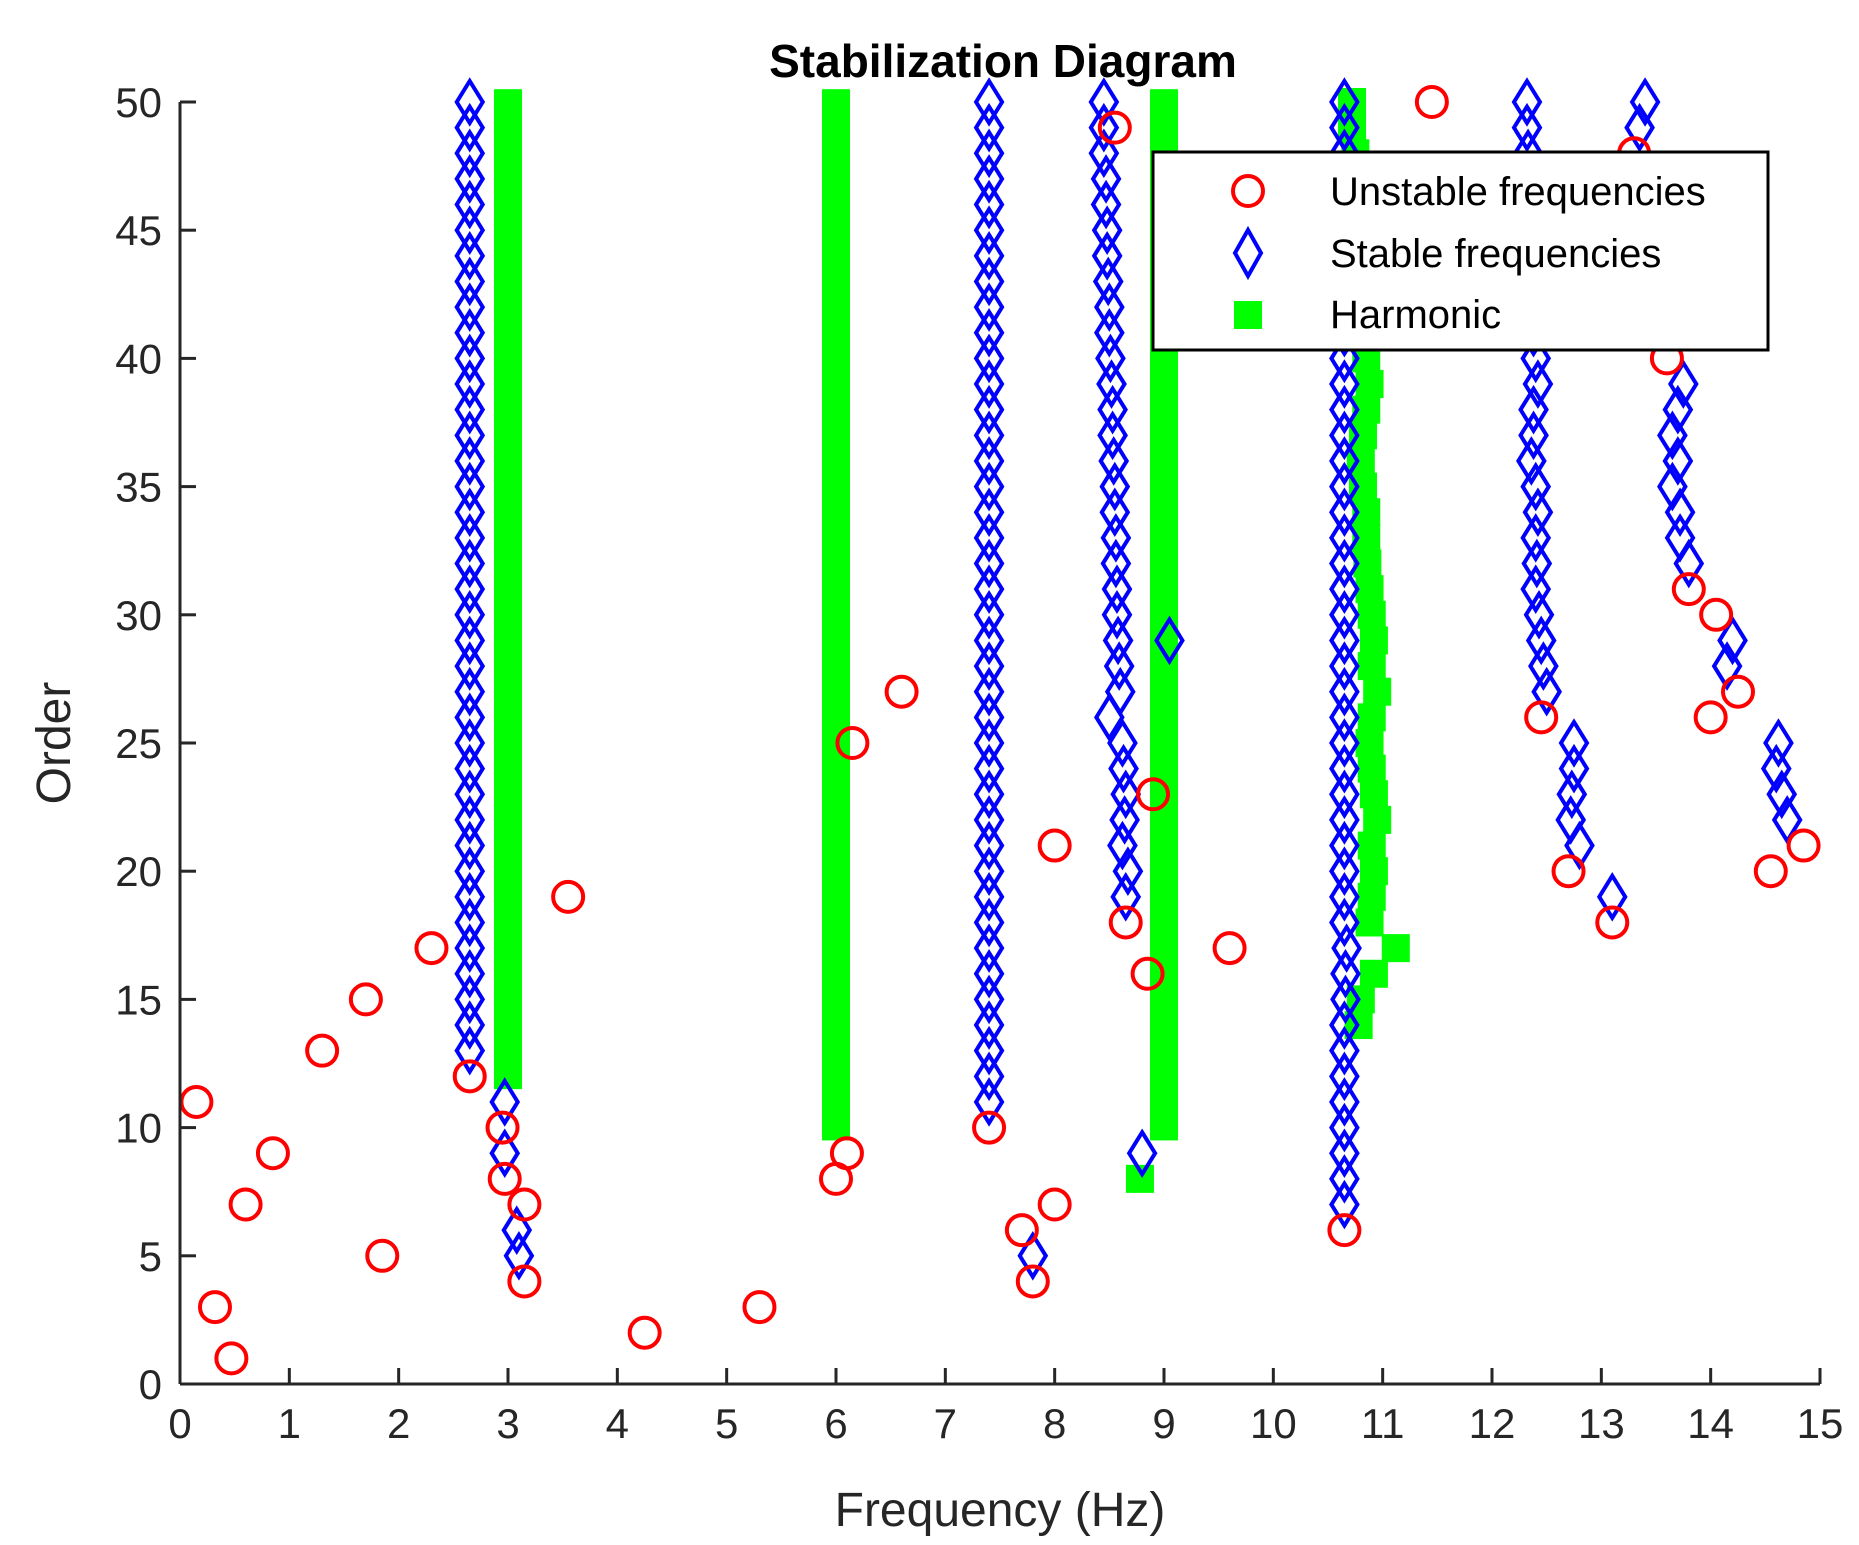 This screenshot has height=1545, width=1859. I want to click on x-tick-label: 4, so click(617, 1423).